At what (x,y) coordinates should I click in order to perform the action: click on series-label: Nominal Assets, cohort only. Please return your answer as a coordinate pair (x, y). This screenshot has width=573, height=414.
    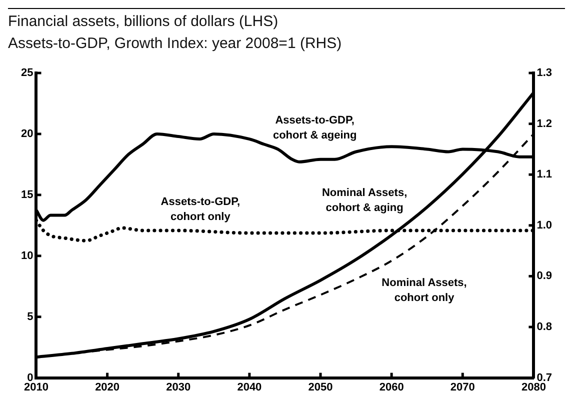
    Looking at the image, I should click on (424, 290).